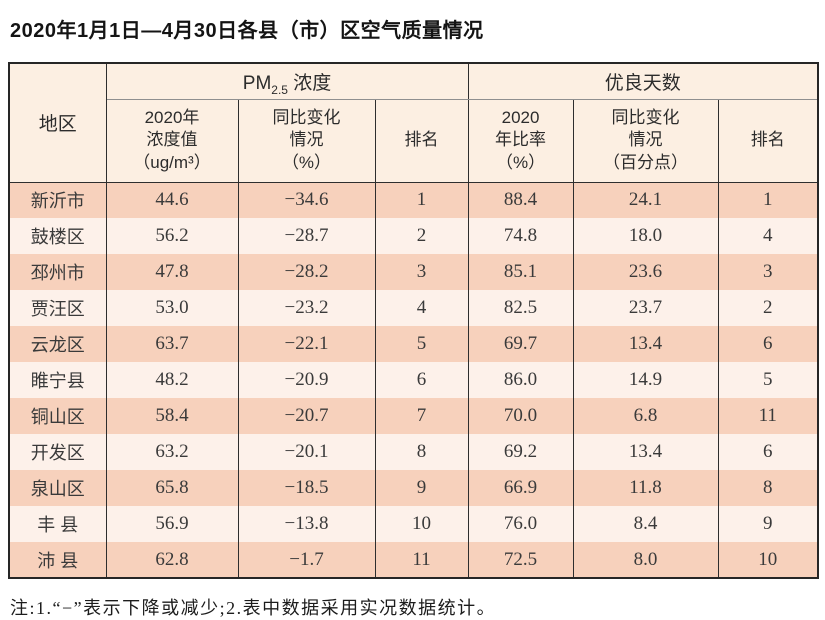 Image resolution: width=825 pixels, height=620 pixels. Describe the element at coordinates (645, 560) in the screenshot. I see `cell-good-change: 8.0` at that location.